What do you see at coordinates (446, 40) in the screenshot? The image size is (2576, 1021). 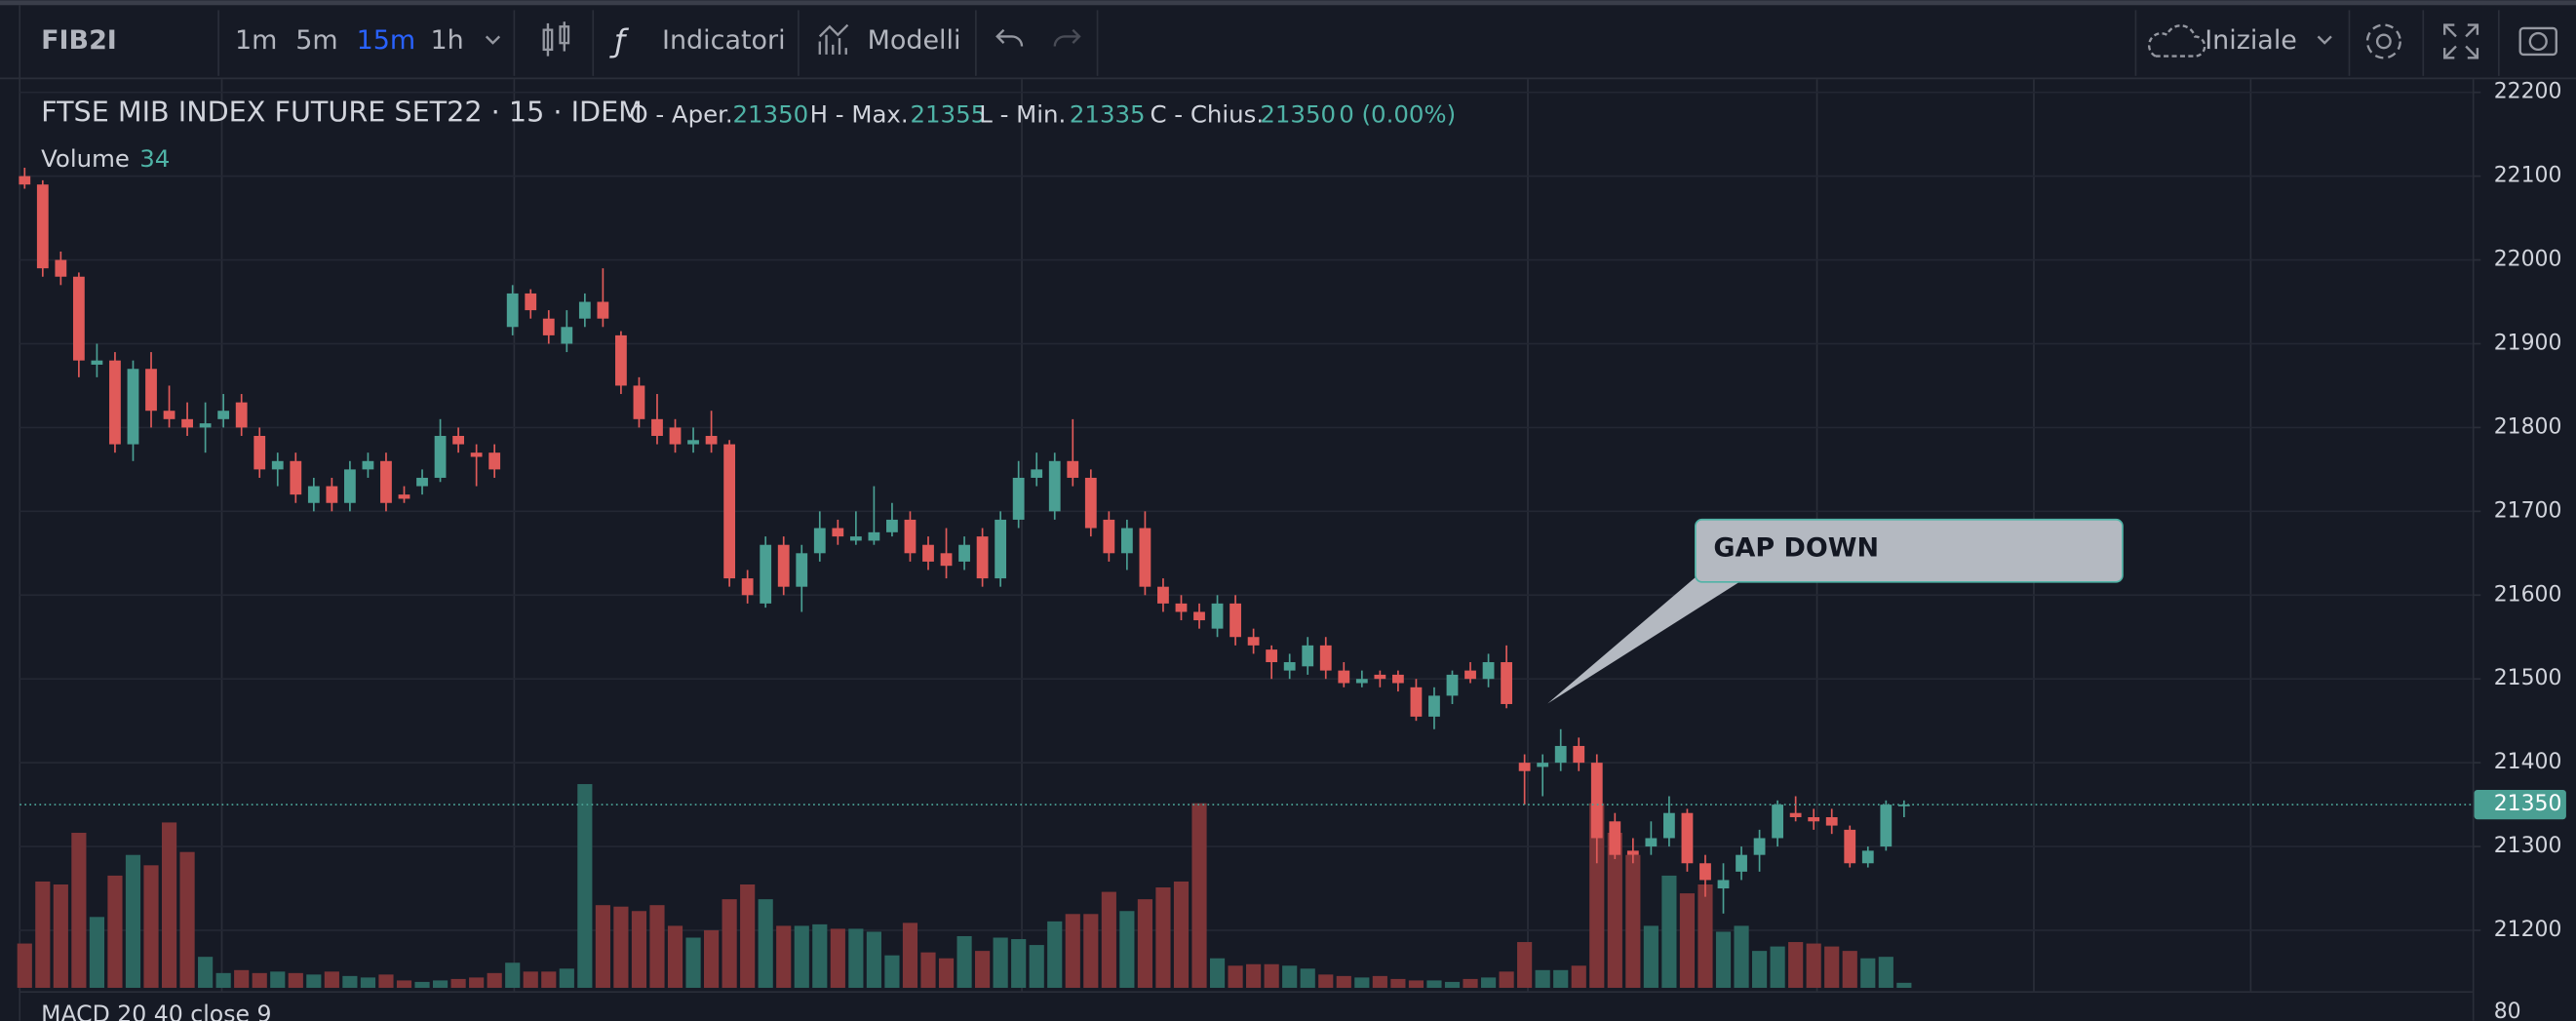 I see `interval-button: 1h` at bounding box center [446, 40].